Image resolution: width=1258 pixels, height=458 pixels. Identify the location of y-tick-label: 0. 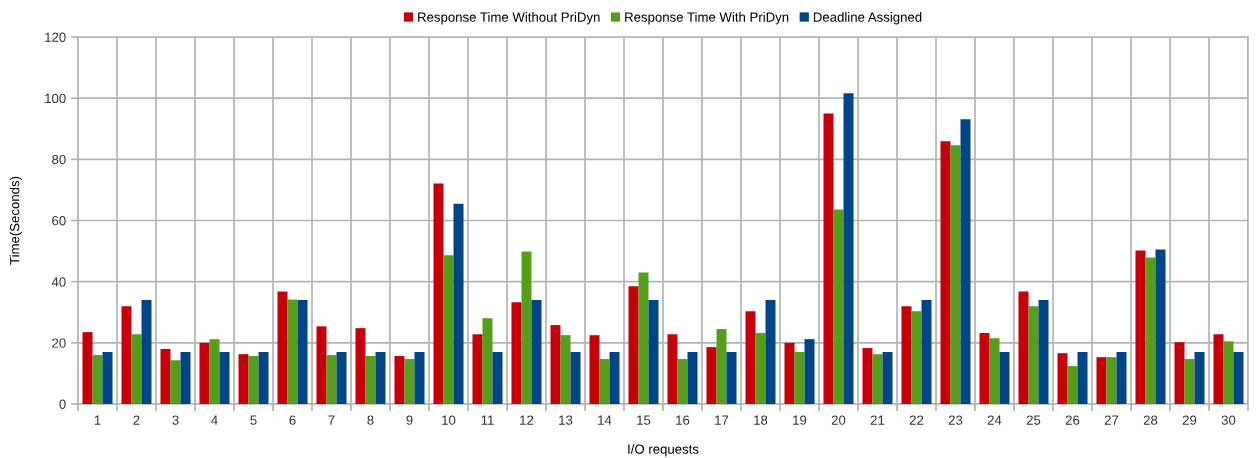
(62, 404).